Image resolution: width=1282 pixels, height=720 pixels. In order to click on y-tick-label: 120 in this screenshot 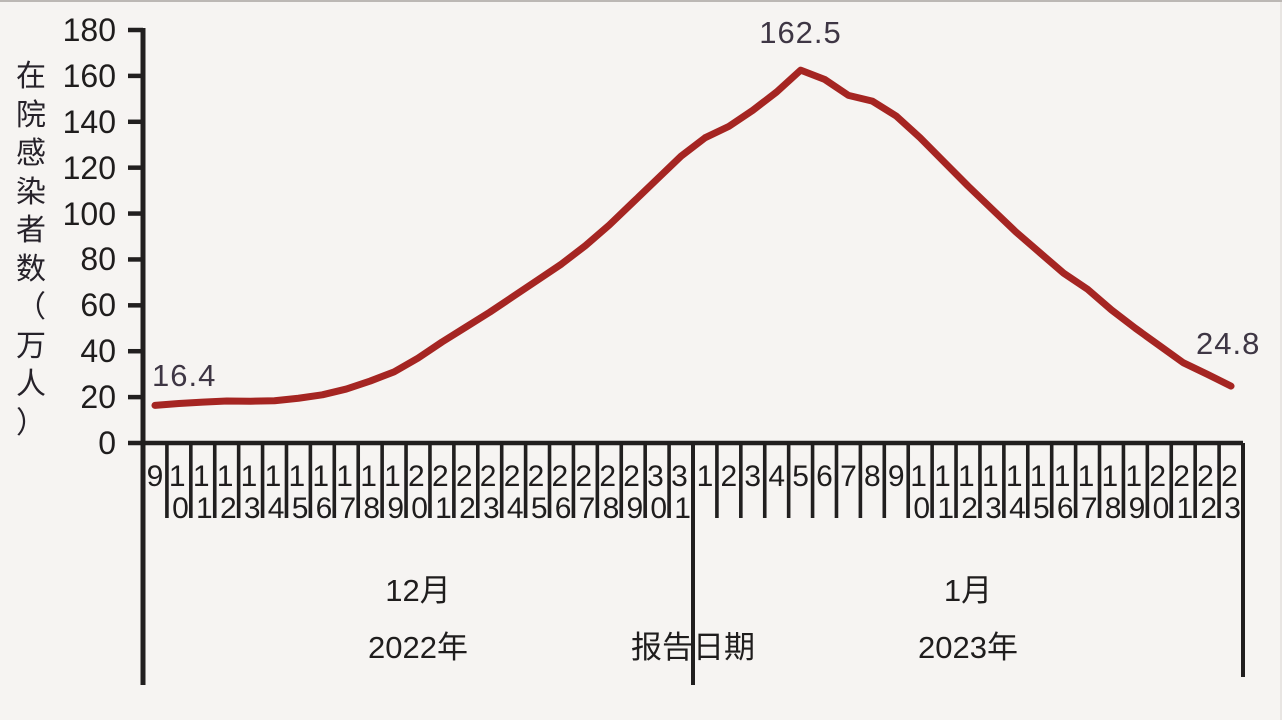, I will do `click(89, 167)`.